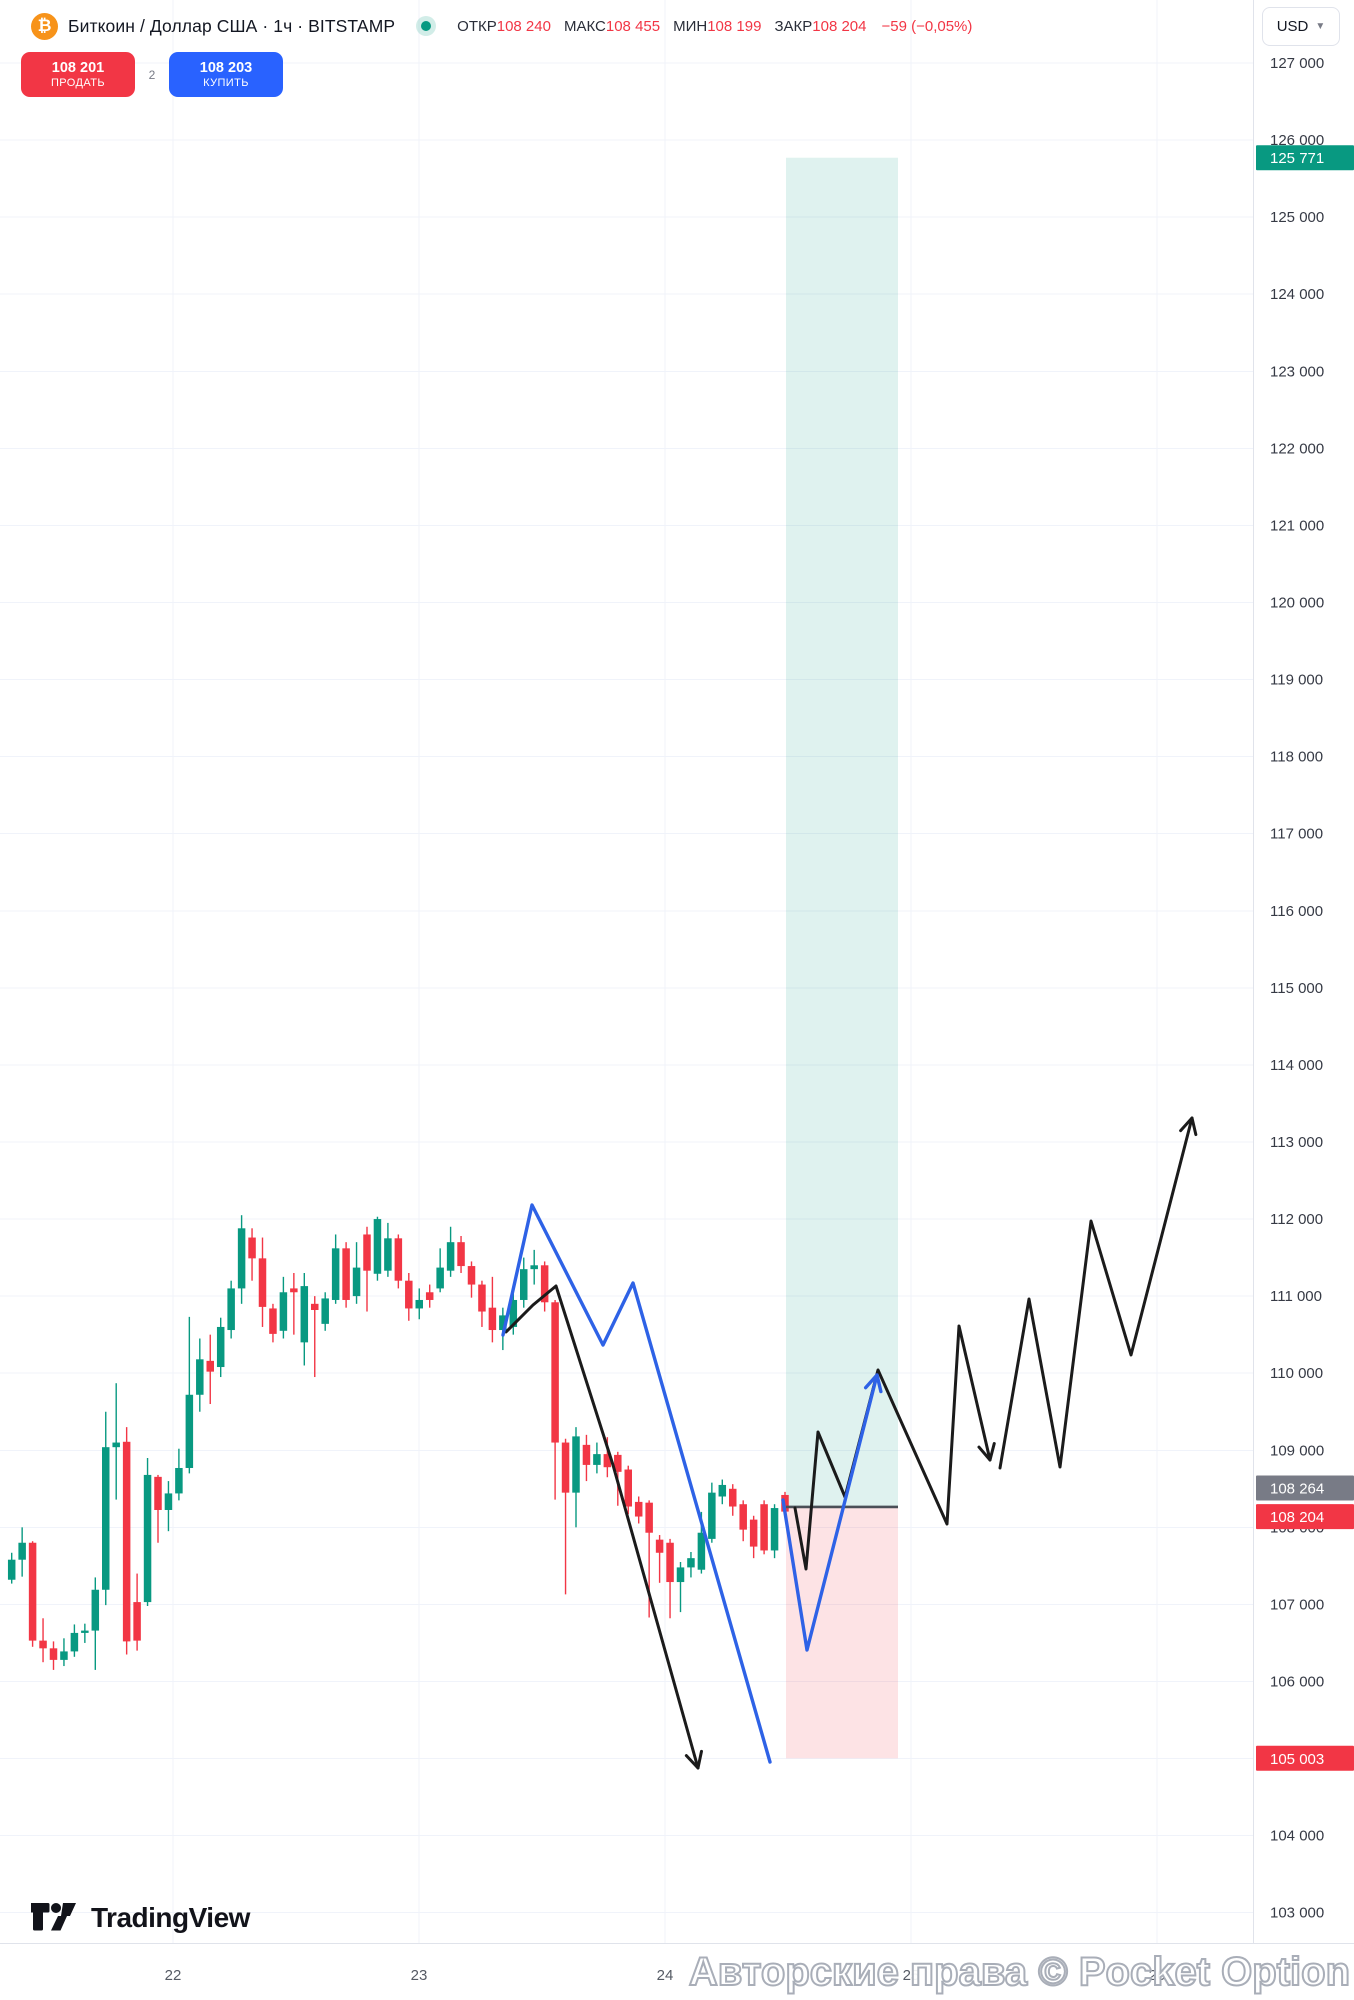 This screenshot has width=1354, height=2000. What do you see at coordinates (717, 26) in the screenshot?
I see `stat-МИН: МИН108 199` at bounding box center [717, 26].